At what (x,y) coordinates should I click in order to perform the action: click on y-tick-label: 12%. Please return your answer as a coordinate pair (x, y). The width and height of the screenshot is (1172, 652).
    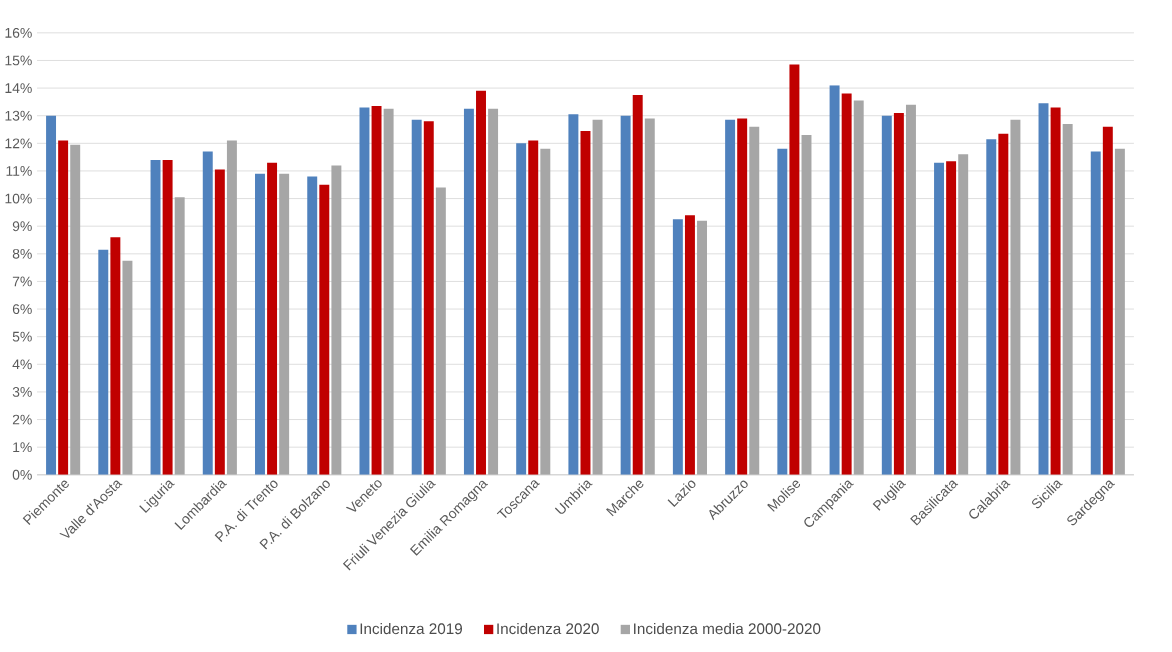
    Looking at the image, I should click on (18, 143).